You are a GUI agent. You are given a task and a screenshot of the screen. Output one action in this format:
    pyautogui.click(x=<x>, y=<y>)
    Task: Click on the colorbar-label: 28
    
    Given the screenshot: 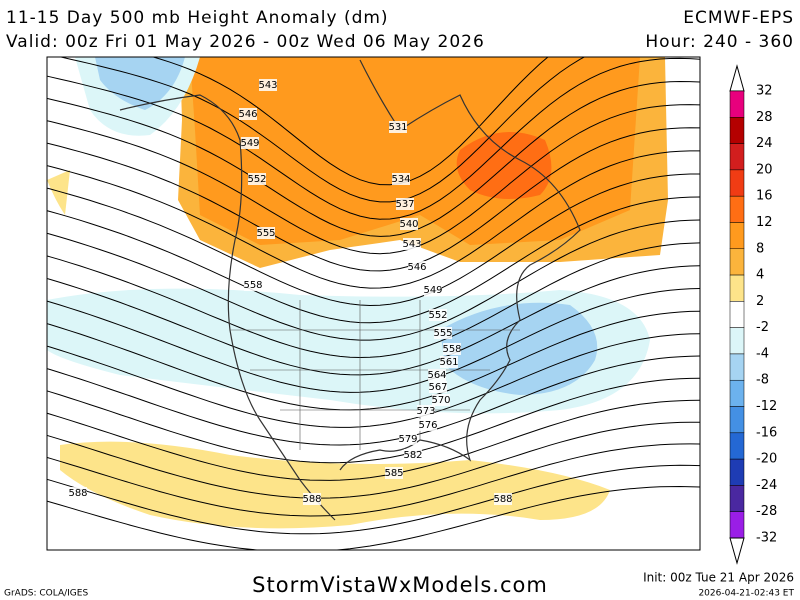 What is the action you would take?
    pyautogui.click(x=764, y=117)
    